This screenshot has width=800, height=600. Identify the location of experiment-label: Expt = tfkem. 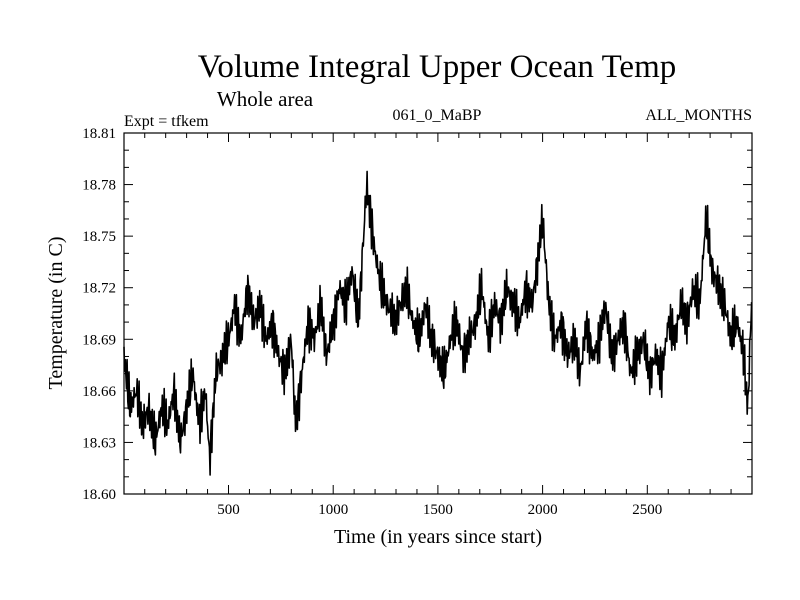
(166, 121).